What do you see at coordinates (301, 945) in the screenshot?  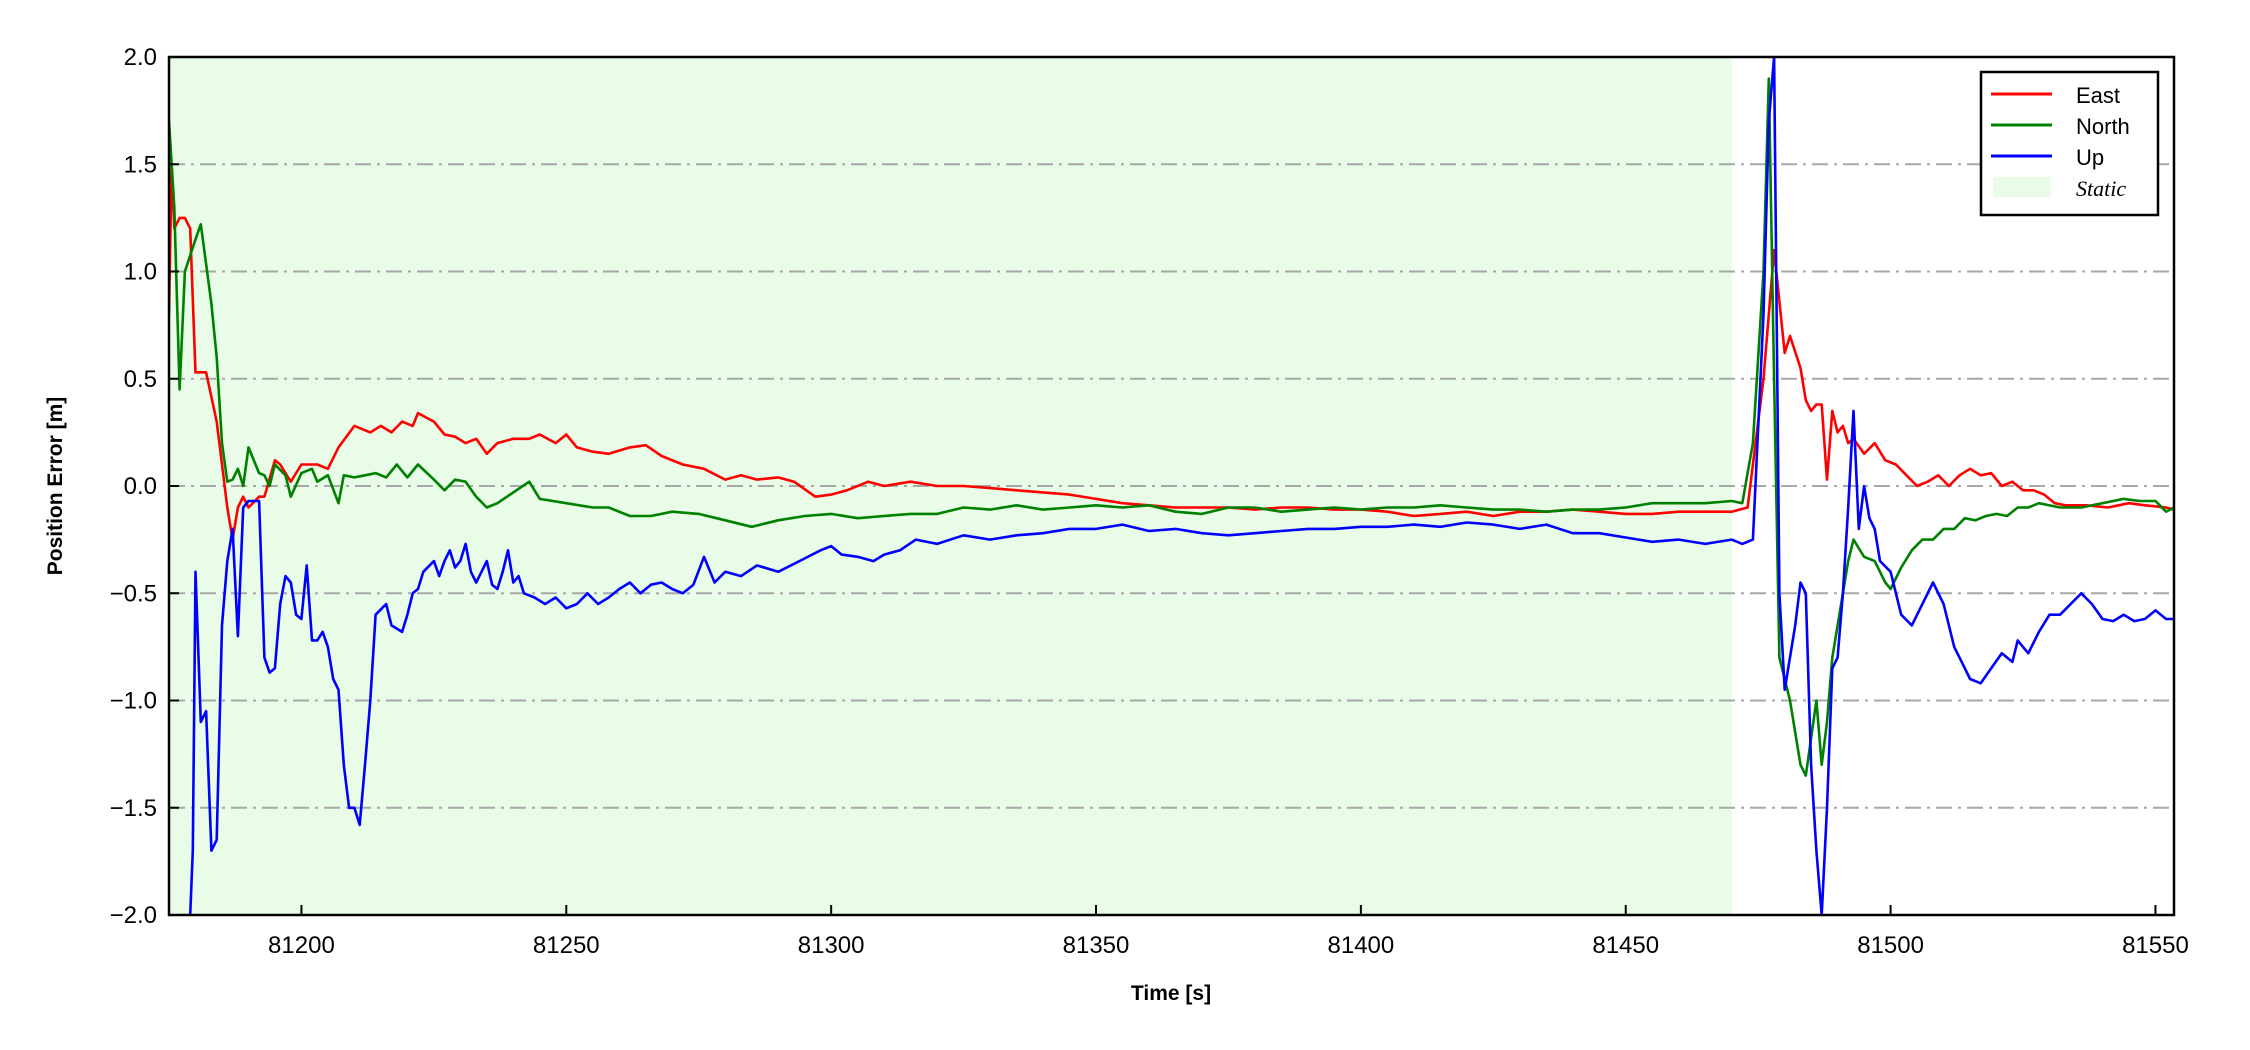 I see `x-tick-label: 81200` at bounding box center [301, 945].